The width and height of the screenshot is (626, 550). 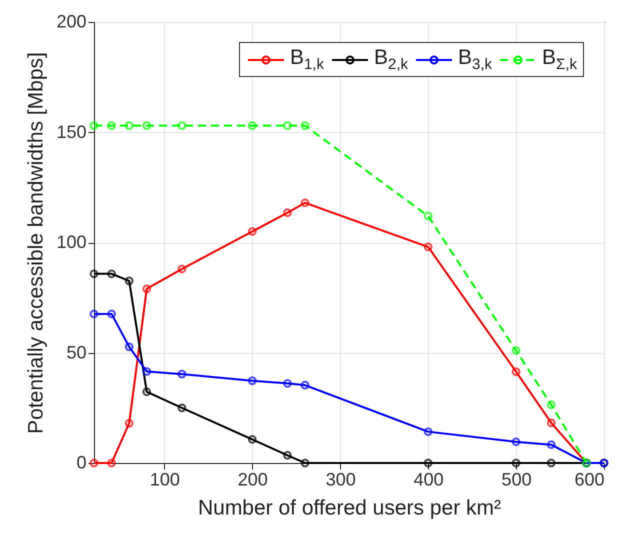 I want to click on x-tick-label: 600, so click(x=589, y=480).